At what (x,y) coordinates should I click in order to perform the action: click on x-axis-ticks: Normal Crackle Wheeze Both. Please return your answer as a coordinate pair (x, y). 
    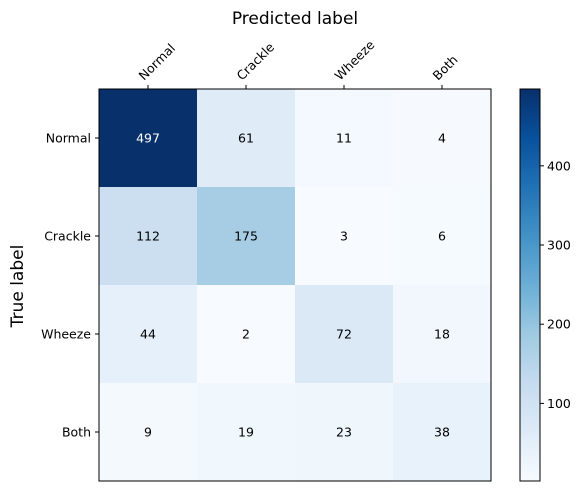
    Looking at the image, I should click on (298, 63).